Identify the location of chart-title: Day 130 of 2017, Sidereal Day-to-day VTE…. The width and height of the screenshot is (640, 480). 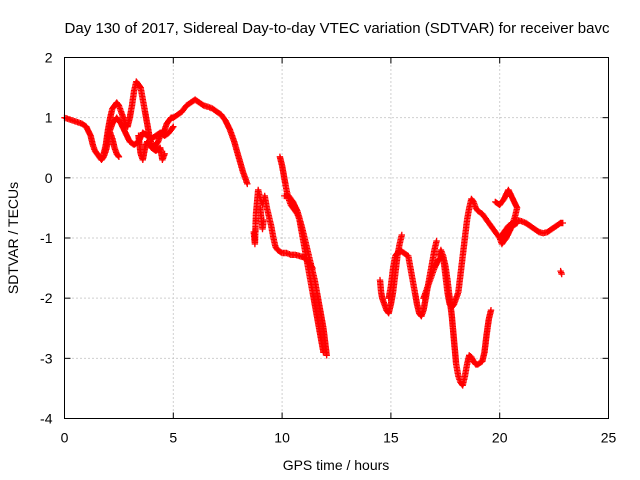
(337, 28).